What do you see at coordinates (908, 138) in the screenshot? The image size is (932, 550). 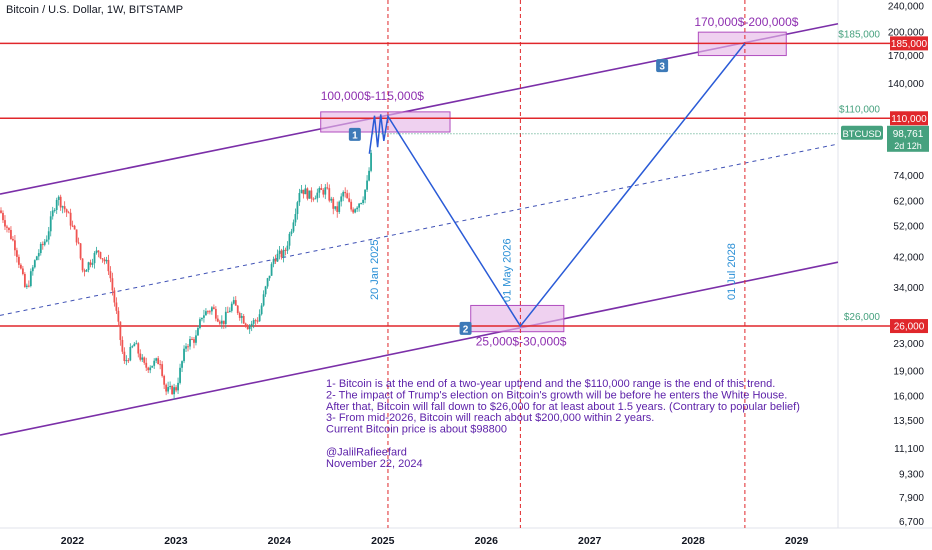 I see `last-price-tag` at bounding box center [908, 138].